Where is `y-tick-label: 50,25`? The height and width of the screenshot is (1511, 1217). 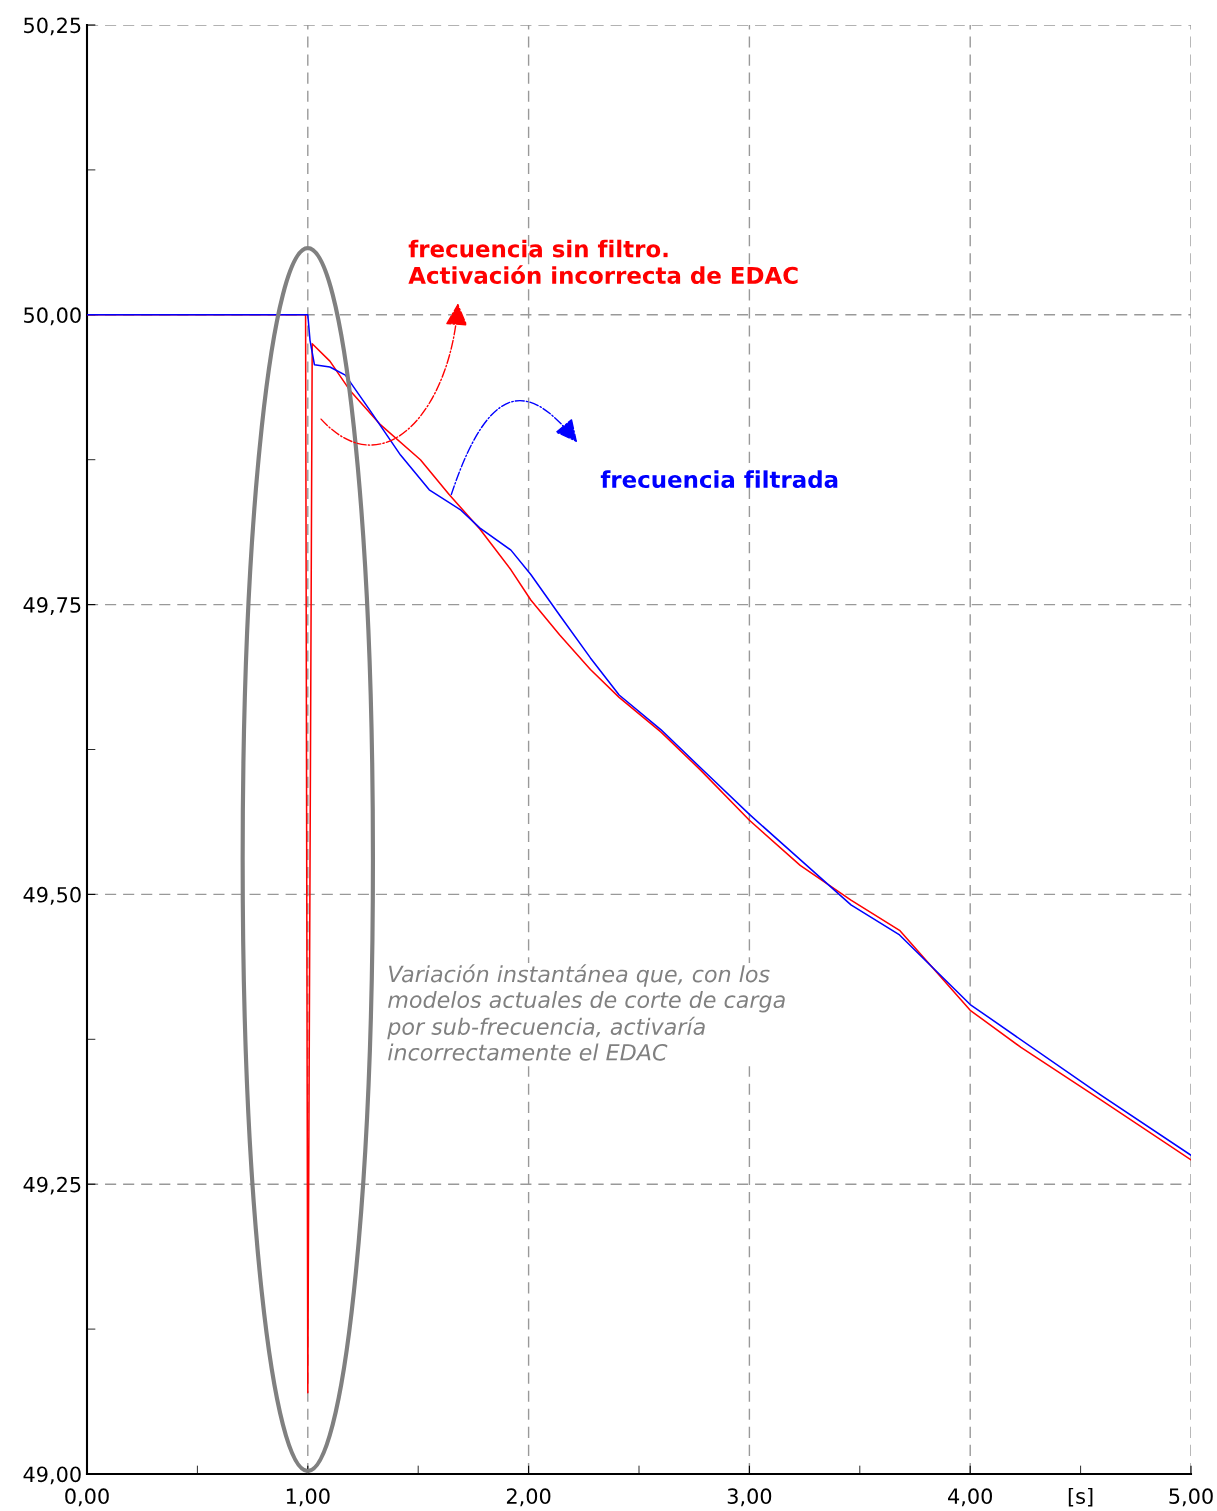
y-tick-label: 50,25 is located at coordinates (52, 26).